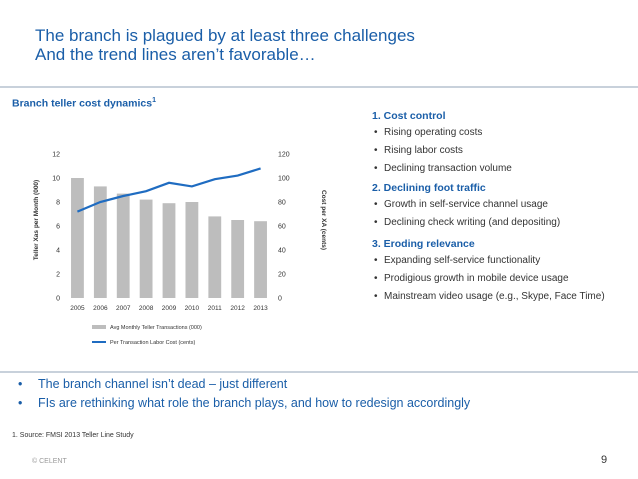  What do you see at coordinates (604, 460) in the screenshot?
I see `page-number: 9` at bounding box center [604, 460].